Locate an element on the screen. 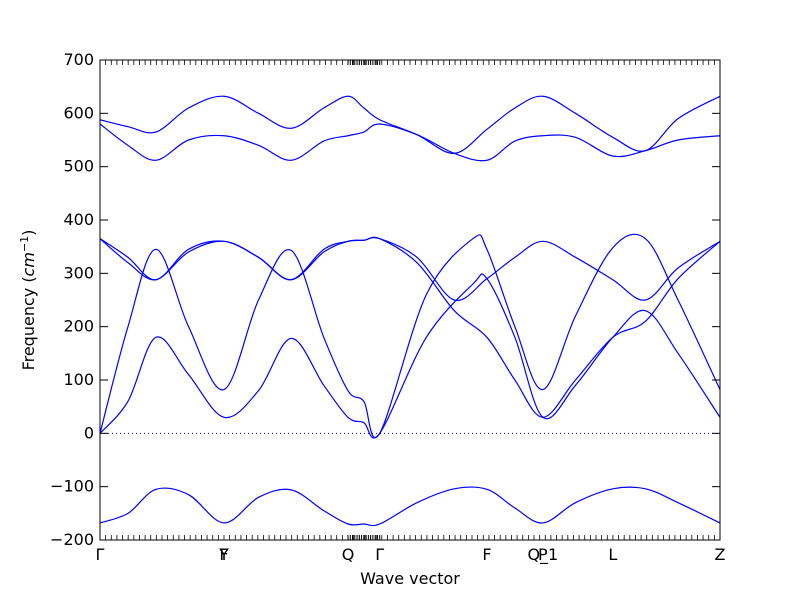 The height and width of the screenshot is (604, 800). y-tick-label: 700 is located at coordinates (78, 59).